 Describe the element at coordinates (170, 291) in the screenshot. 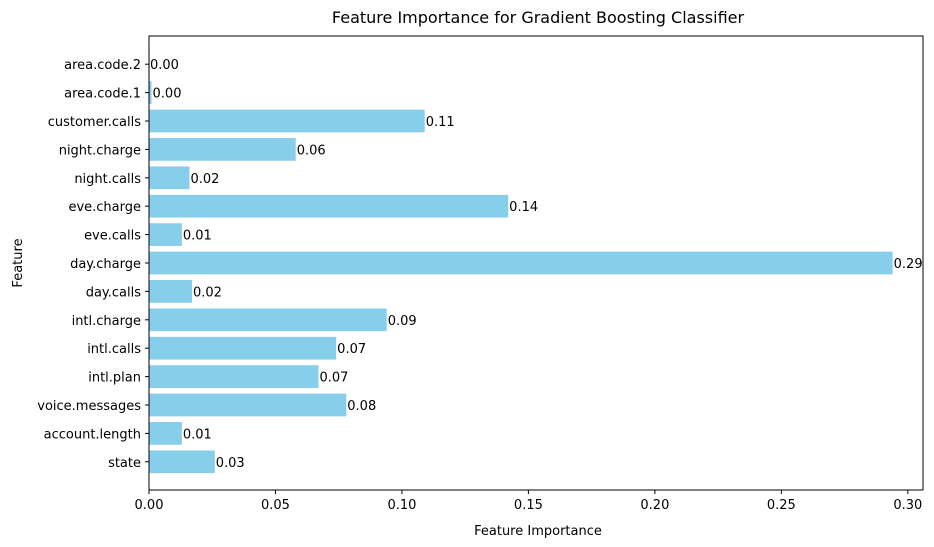

I see `bar-day-calls` at that location.